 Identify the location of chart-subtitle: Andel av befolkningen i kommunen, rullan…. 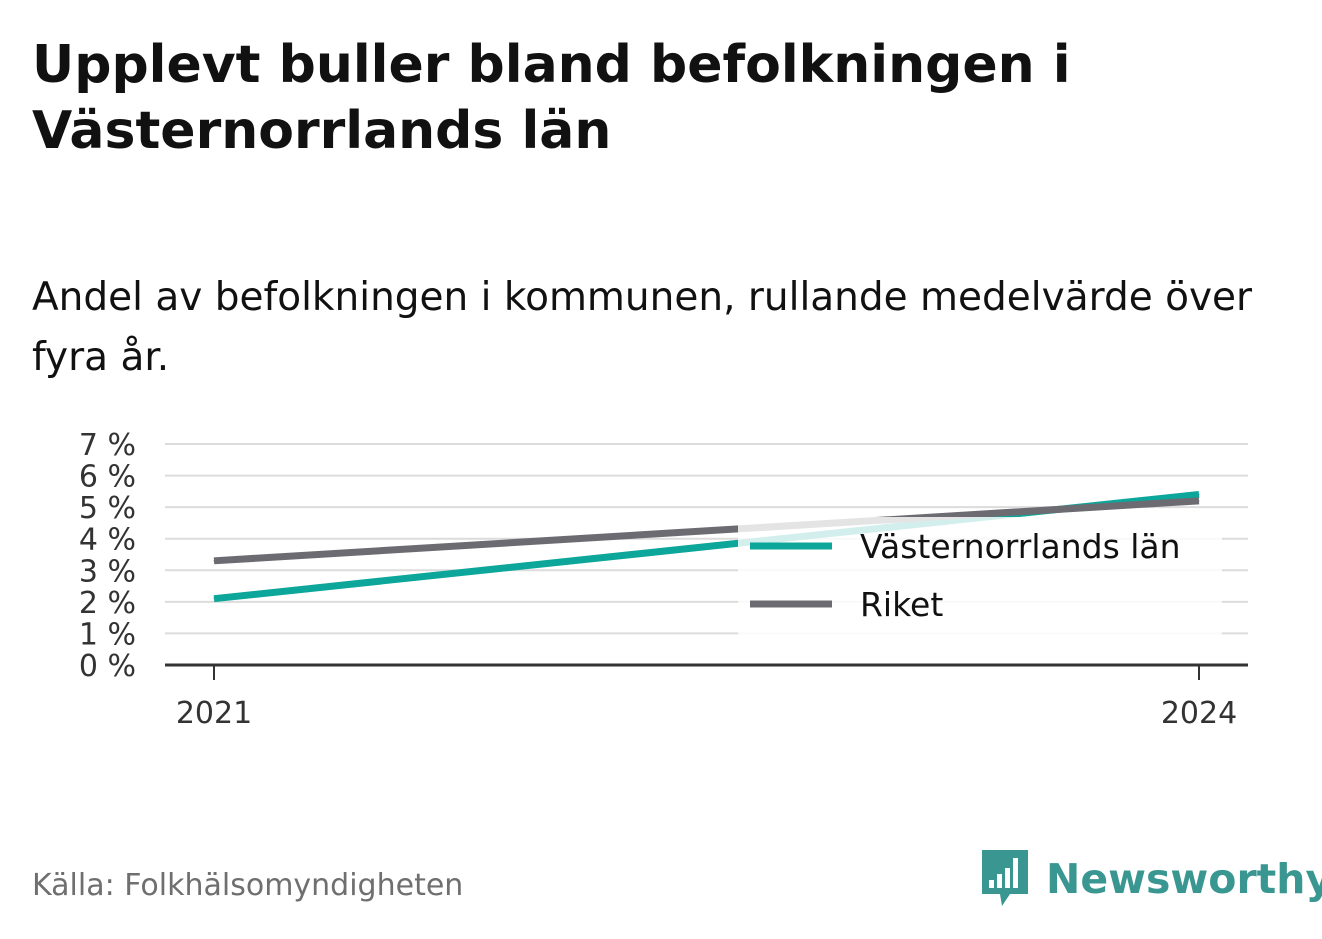
(642, 327).